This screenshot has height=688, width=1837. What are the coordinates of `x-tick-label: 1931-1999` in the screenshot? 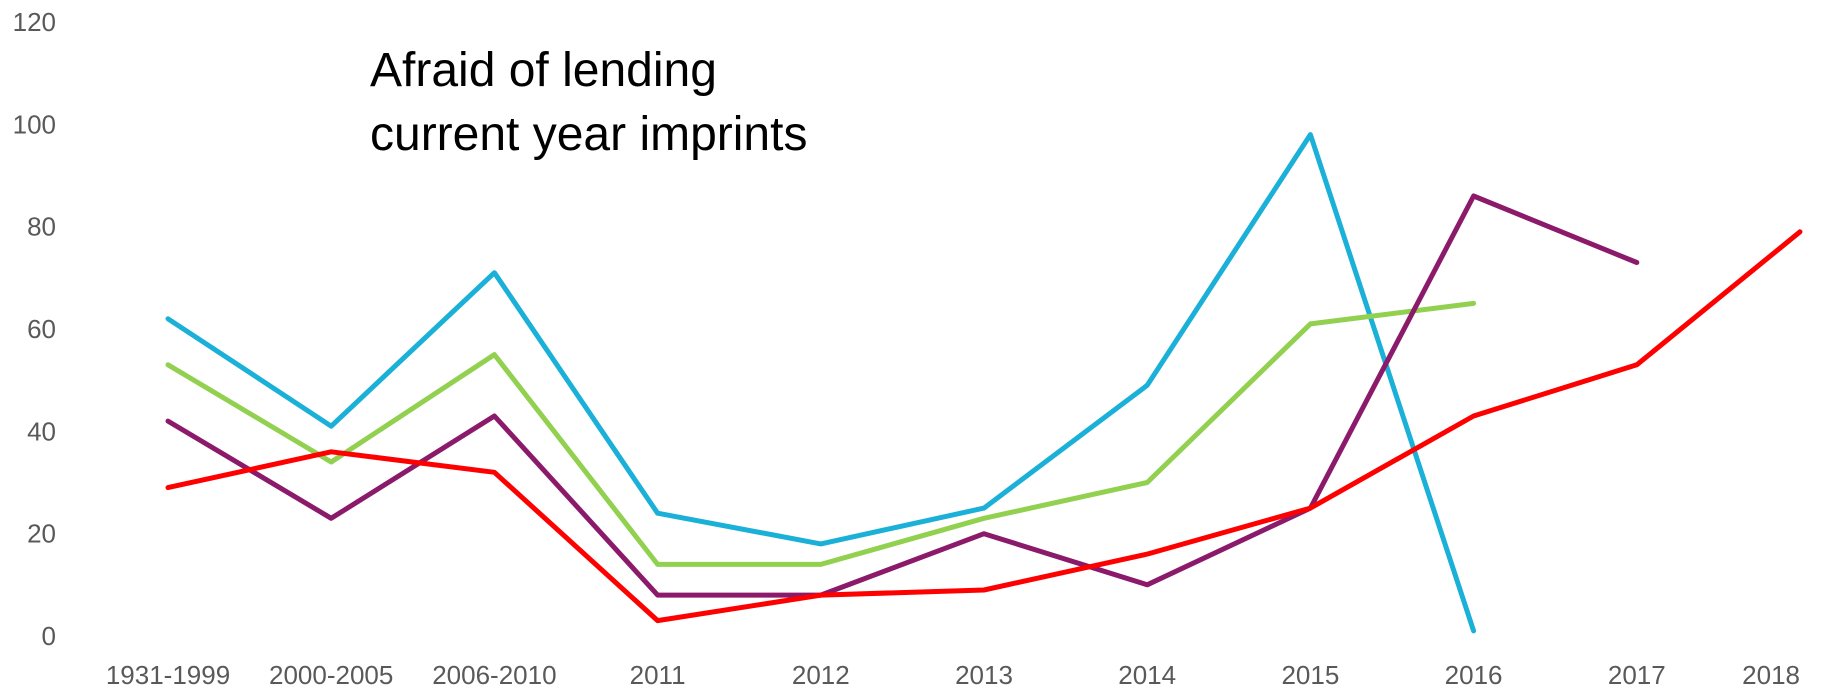 It's located at (168, 674).